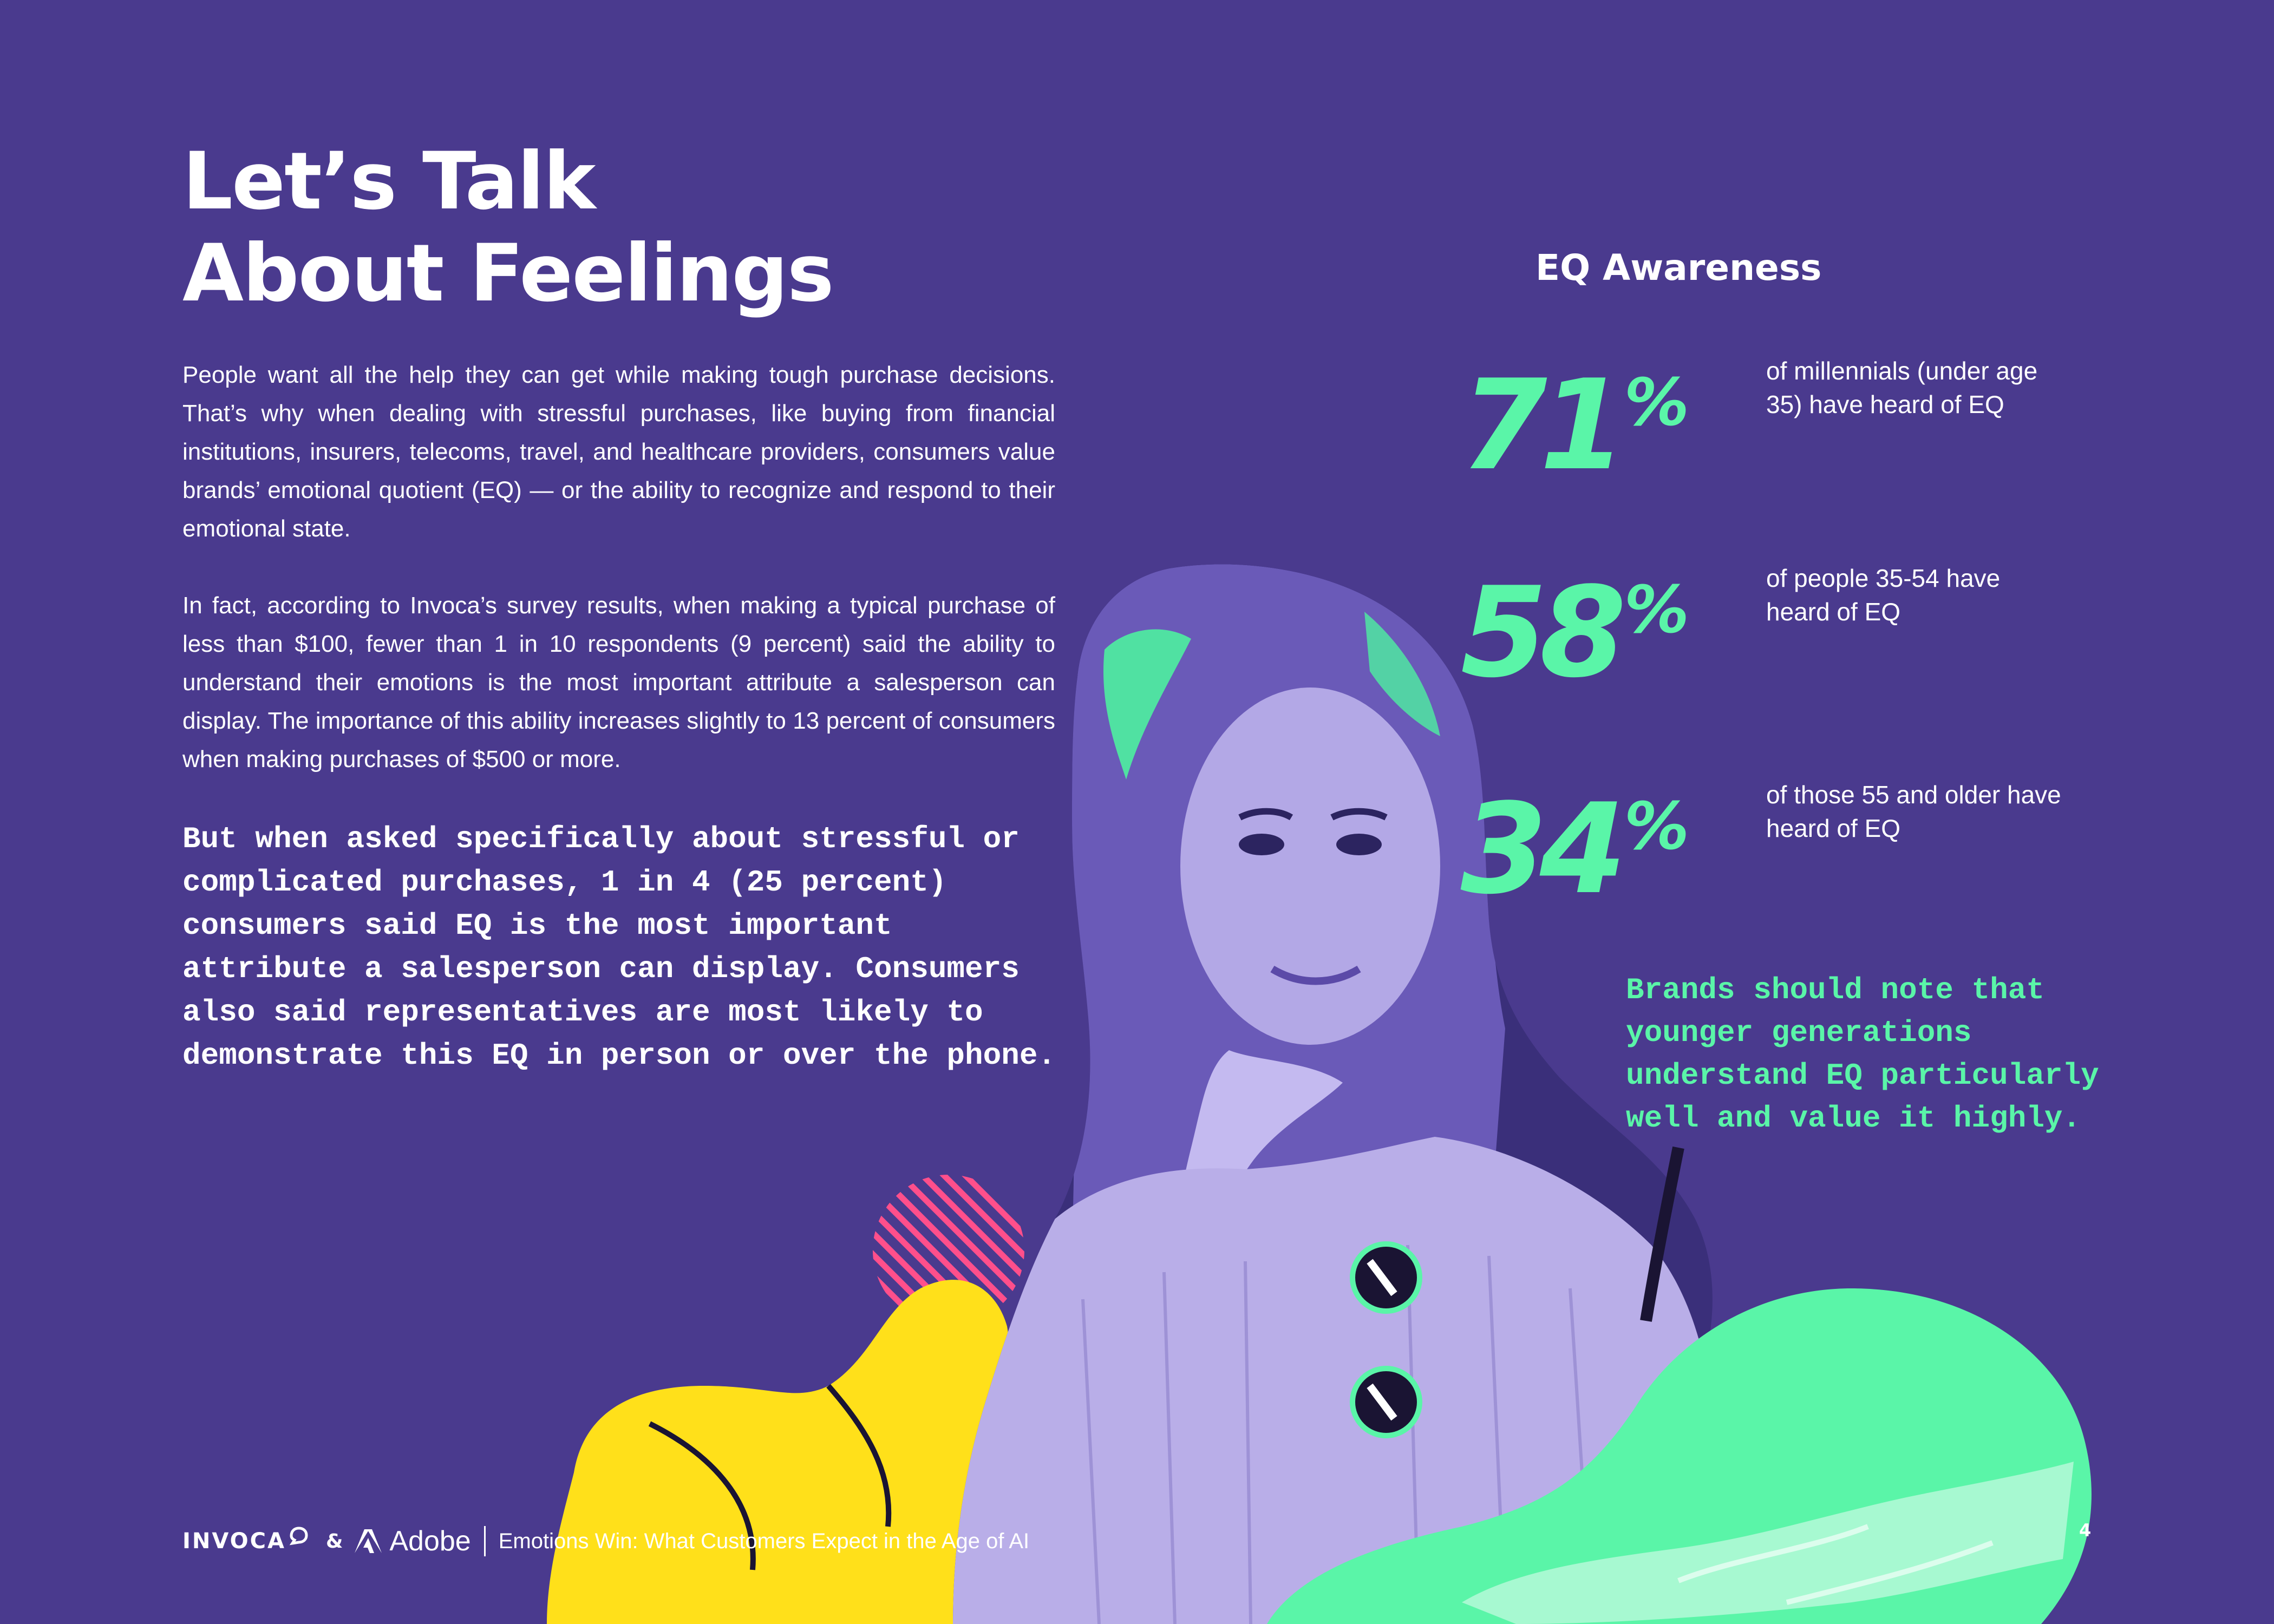 The height and width of the screenshot is (1624, 2274). What do you see at coordinates (508, 273) in the screenshot?
I see `page-title-line-2: About Feelings` at bounding box center [508, 273].